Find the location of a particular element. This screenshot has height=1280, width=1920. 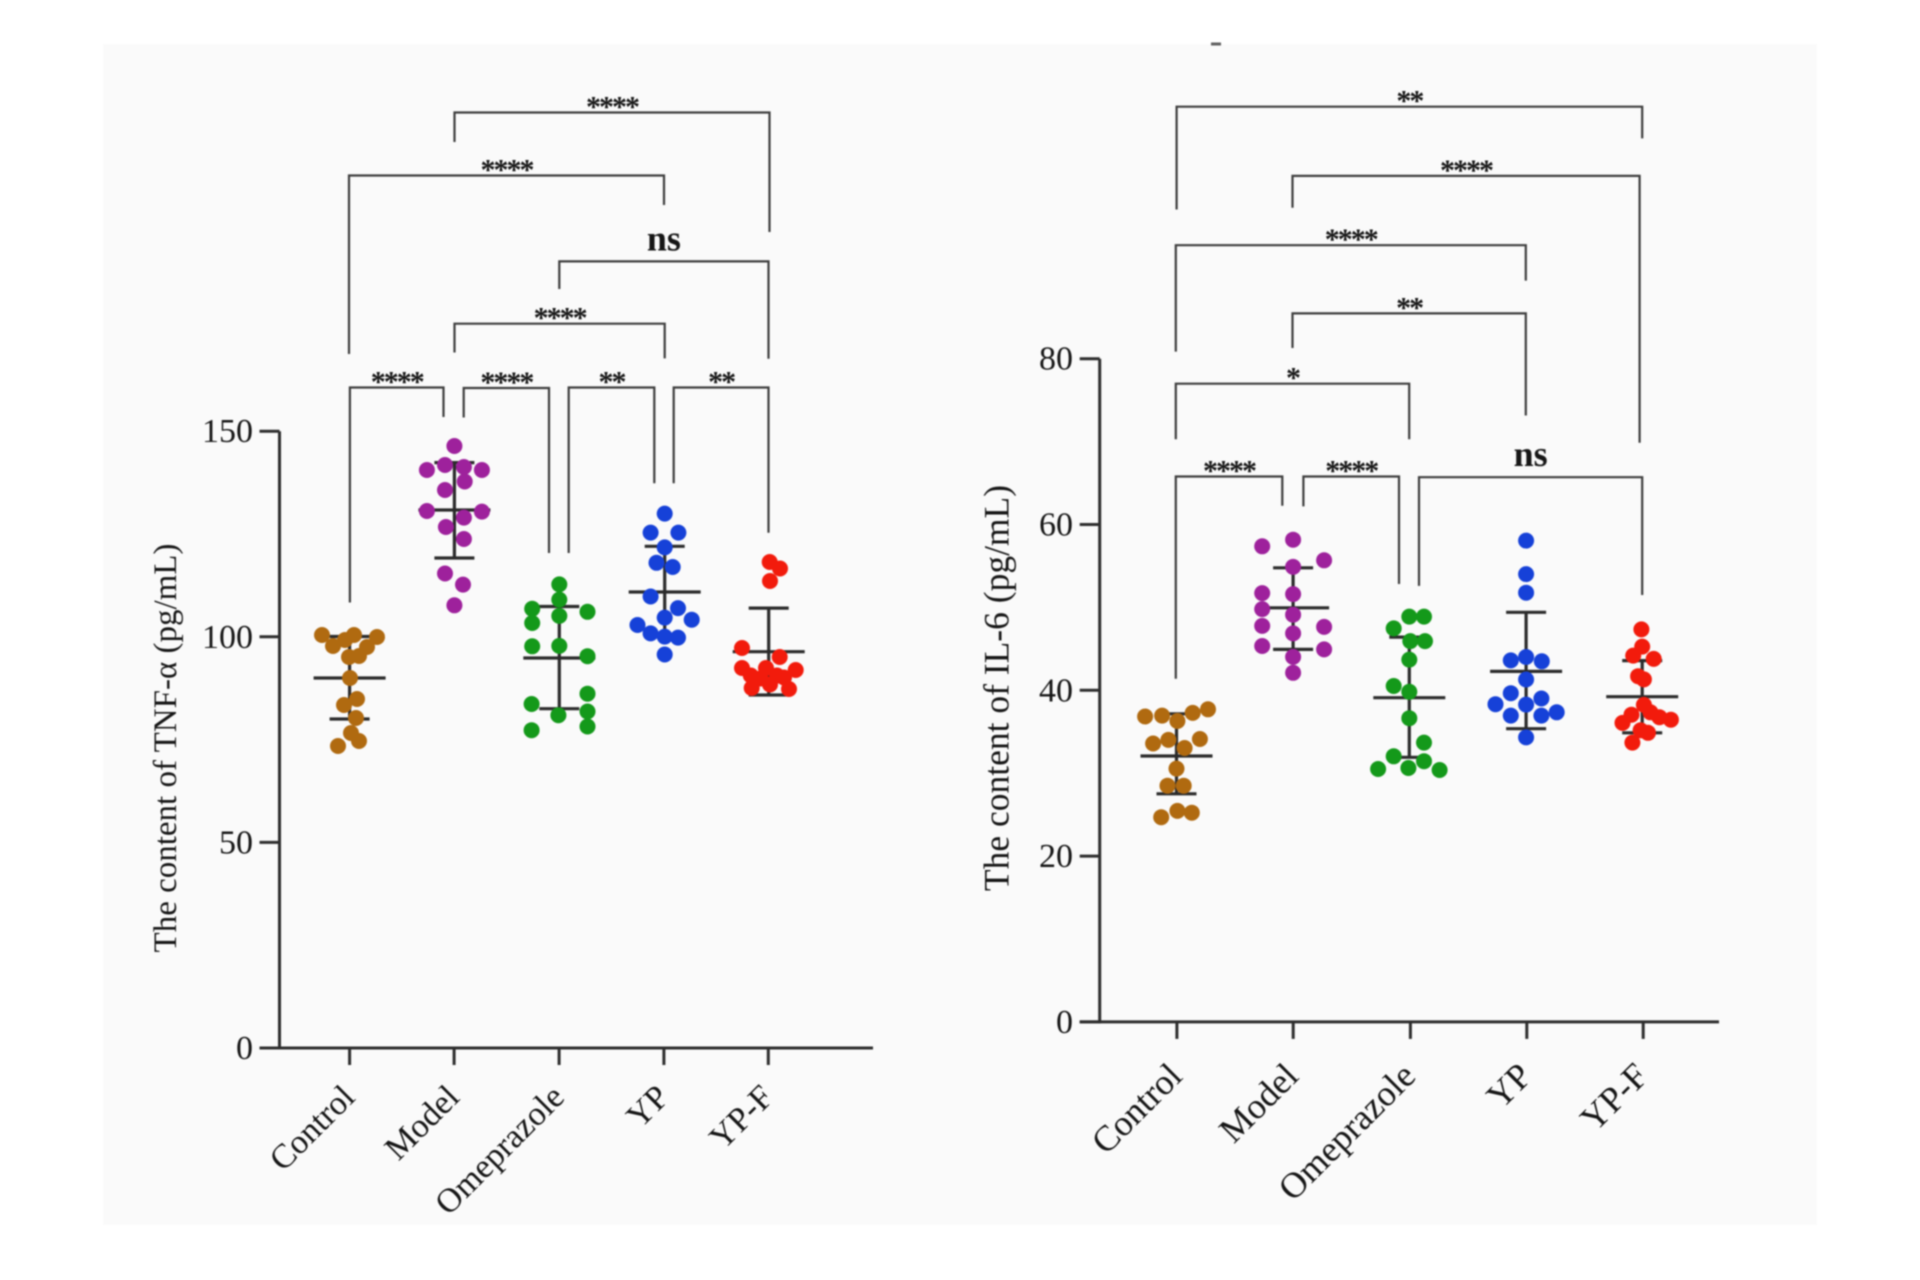

svg-text: 20 is located at coordinates (1056, 856).